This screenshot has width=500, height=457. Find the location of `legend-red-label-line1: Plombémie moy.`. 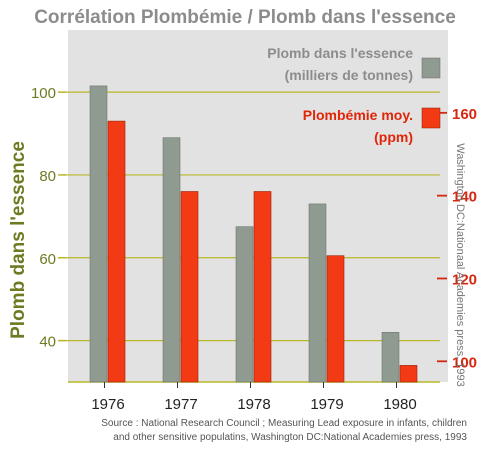

legend-red-label-line1: Plombémie moy. is located at coordinates (358, 115).